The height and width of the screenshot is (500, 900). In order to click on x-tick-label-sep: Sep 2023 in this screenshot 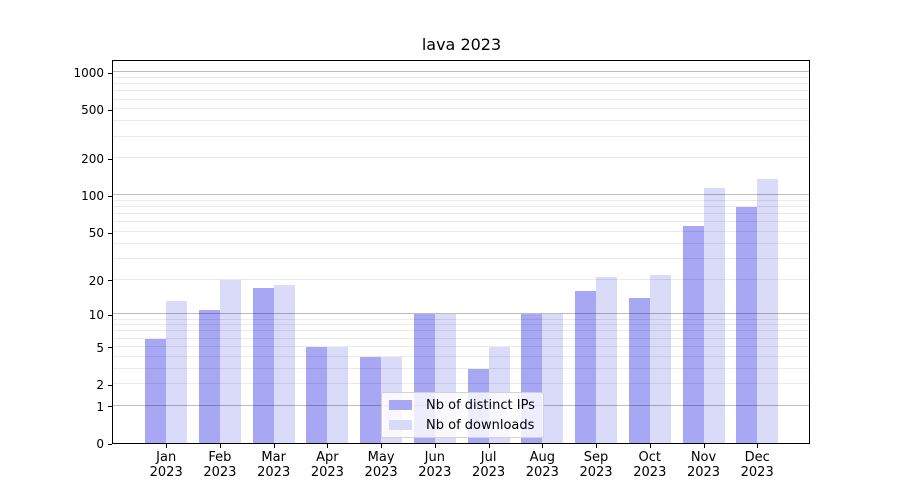, I will do `click(596, 465)`.